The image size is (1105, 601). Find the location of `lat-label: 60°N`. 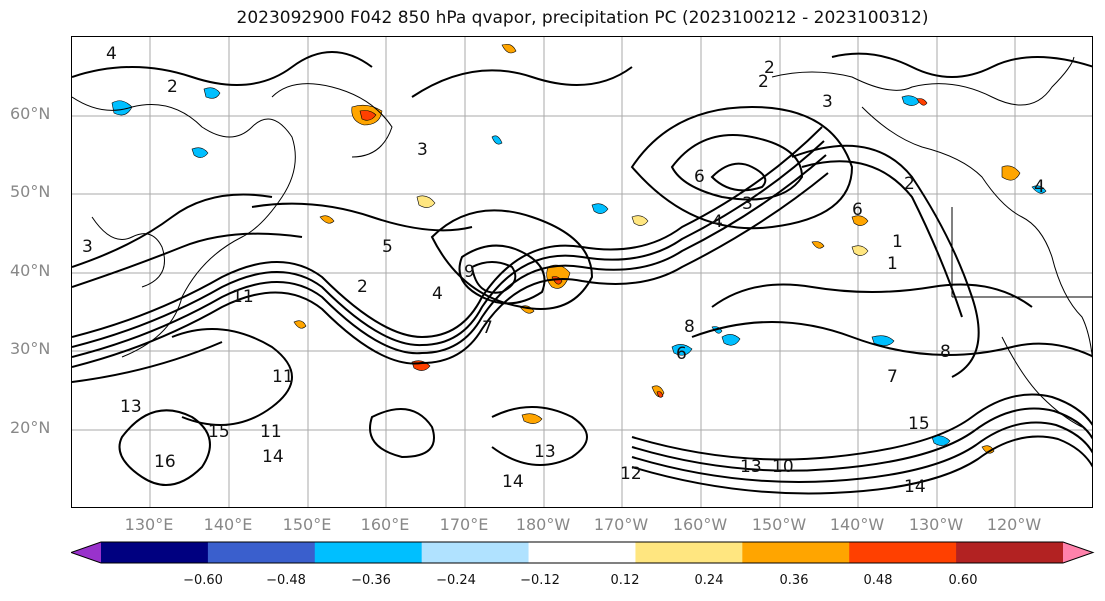

lat-label: 60°N is located at coordinates (30, 113).